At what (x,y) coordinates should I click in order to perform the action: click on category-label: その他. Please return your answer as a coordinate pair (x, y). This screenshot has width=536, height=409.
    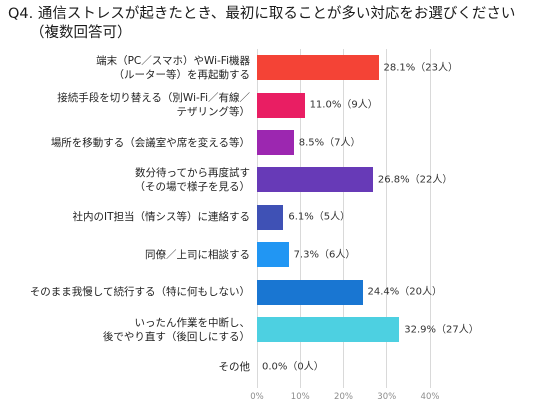
    Looking at the image, I should click on (125, 367).